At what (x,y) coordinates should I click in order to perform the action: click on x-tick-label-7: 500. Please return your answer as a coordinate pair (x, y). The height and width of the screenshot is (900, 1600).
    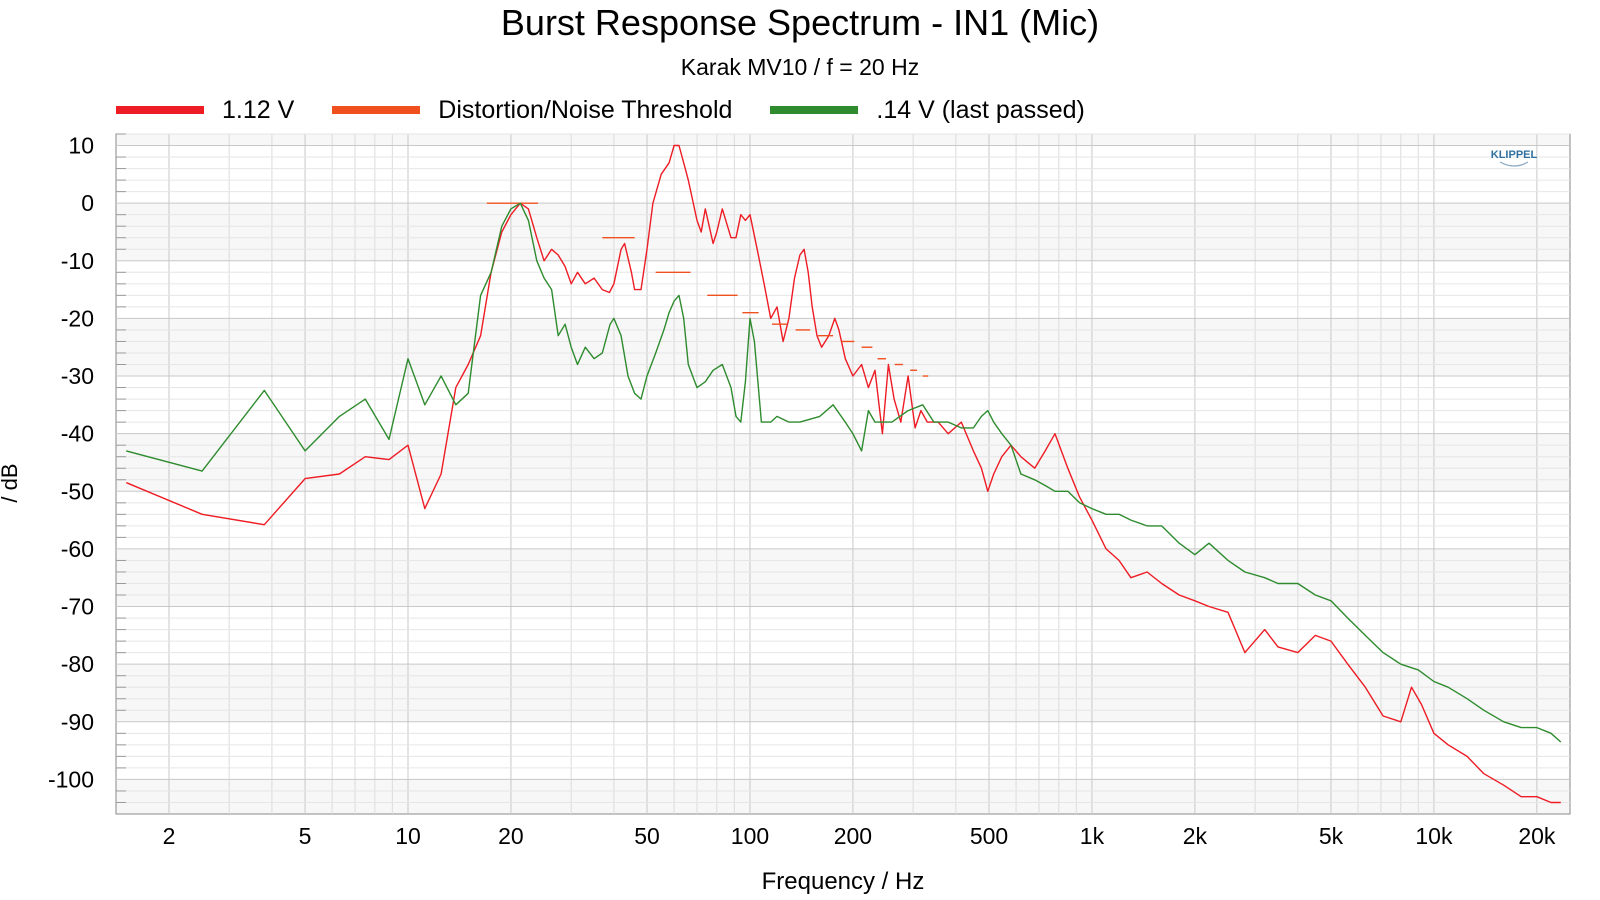
    Looking at the image, I should click on (989, 836).